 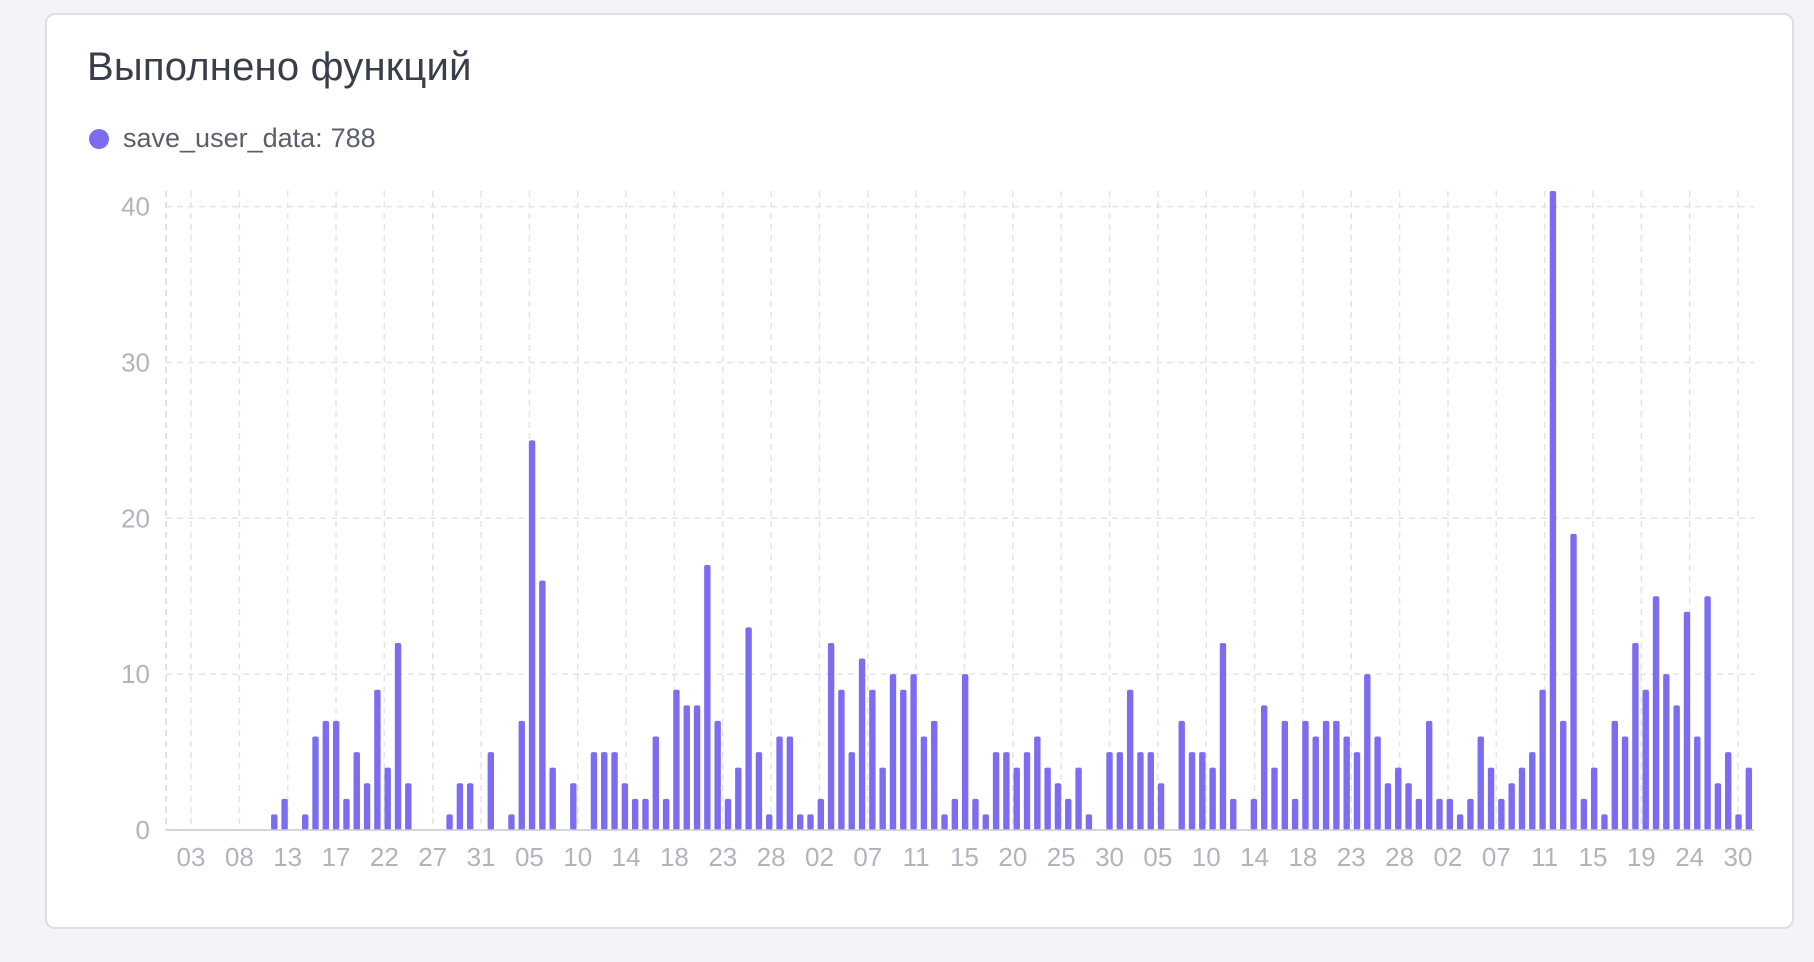 What do you see at coordinates (1254, 857) in the screenshot?
I see `x-tick-label: 14` at bounding box center [1254, 857].